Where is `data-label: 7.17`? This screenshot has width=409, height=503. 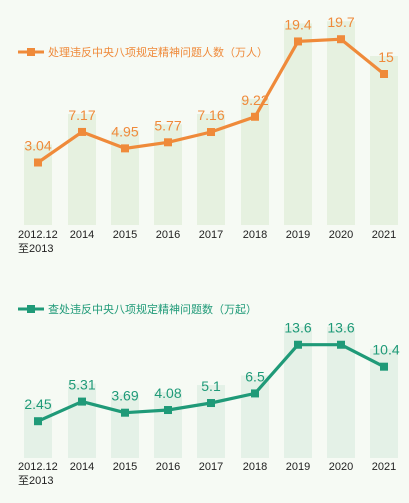 data-label: 7.17 is located at coordinates (81, 115).